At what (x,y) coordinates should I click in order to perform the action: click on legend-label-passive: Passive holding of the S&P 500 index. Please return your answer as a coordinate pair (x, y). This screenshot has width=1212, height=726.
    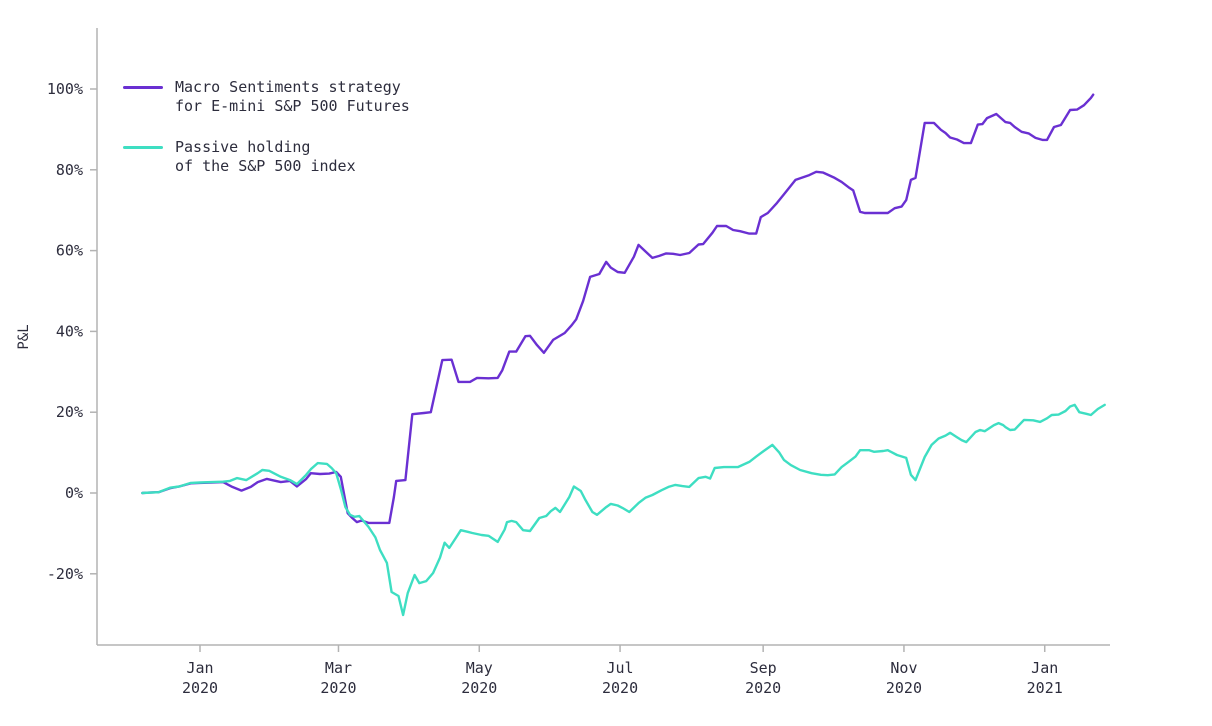
    Looking at the image, I should click on (265, 156).